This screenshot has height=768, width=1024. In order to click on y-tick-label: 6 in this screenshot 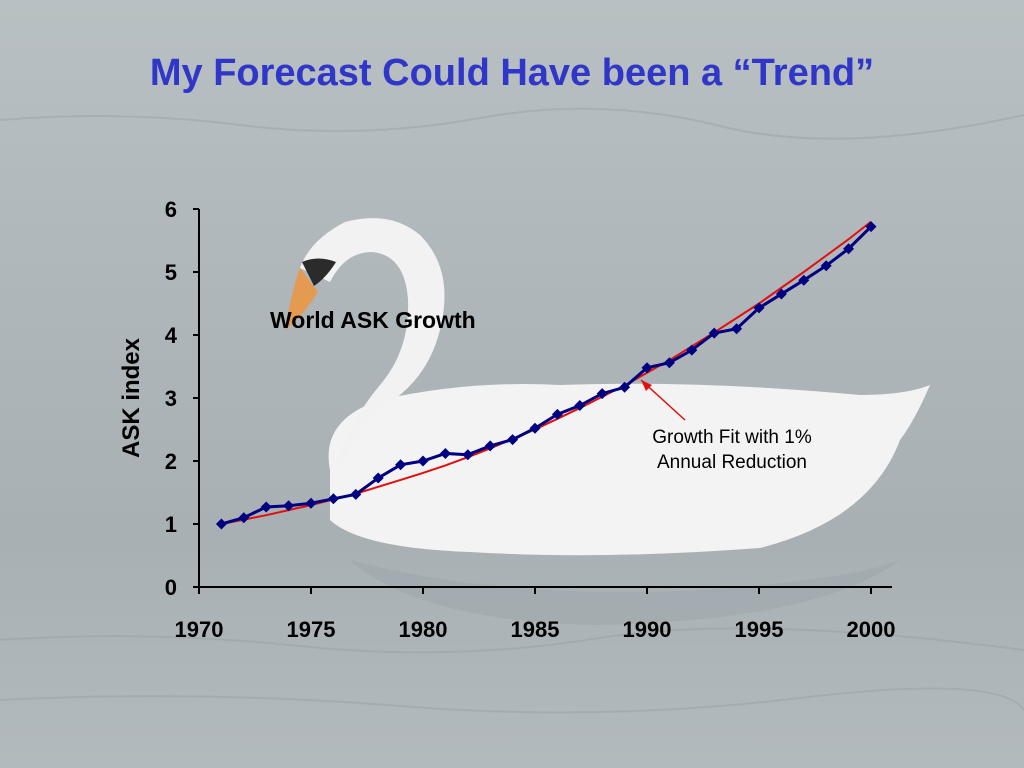, I will do `click(171, 209)`.